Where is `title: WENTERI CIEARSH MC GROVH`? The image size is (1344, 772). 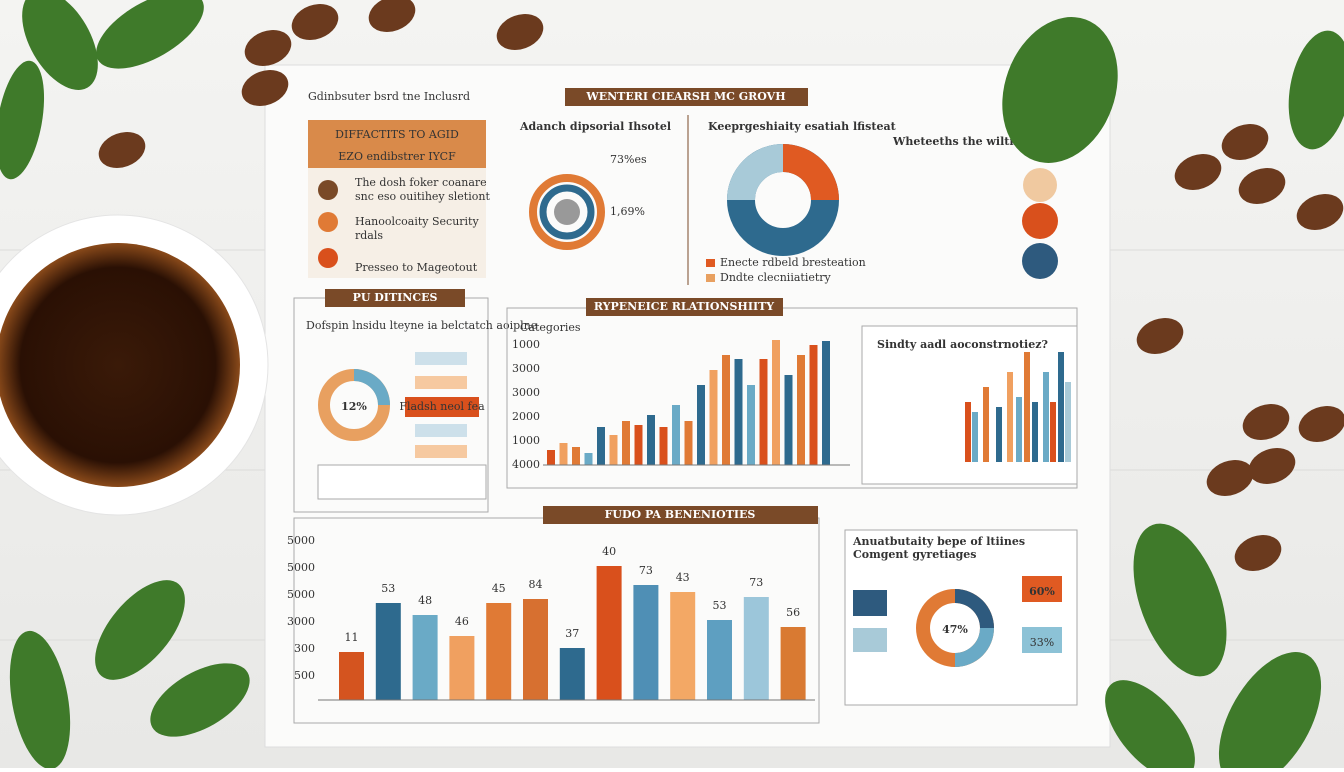 title: WENTERI CIEARSH MC GROVH is located at coordinates (685, 96).